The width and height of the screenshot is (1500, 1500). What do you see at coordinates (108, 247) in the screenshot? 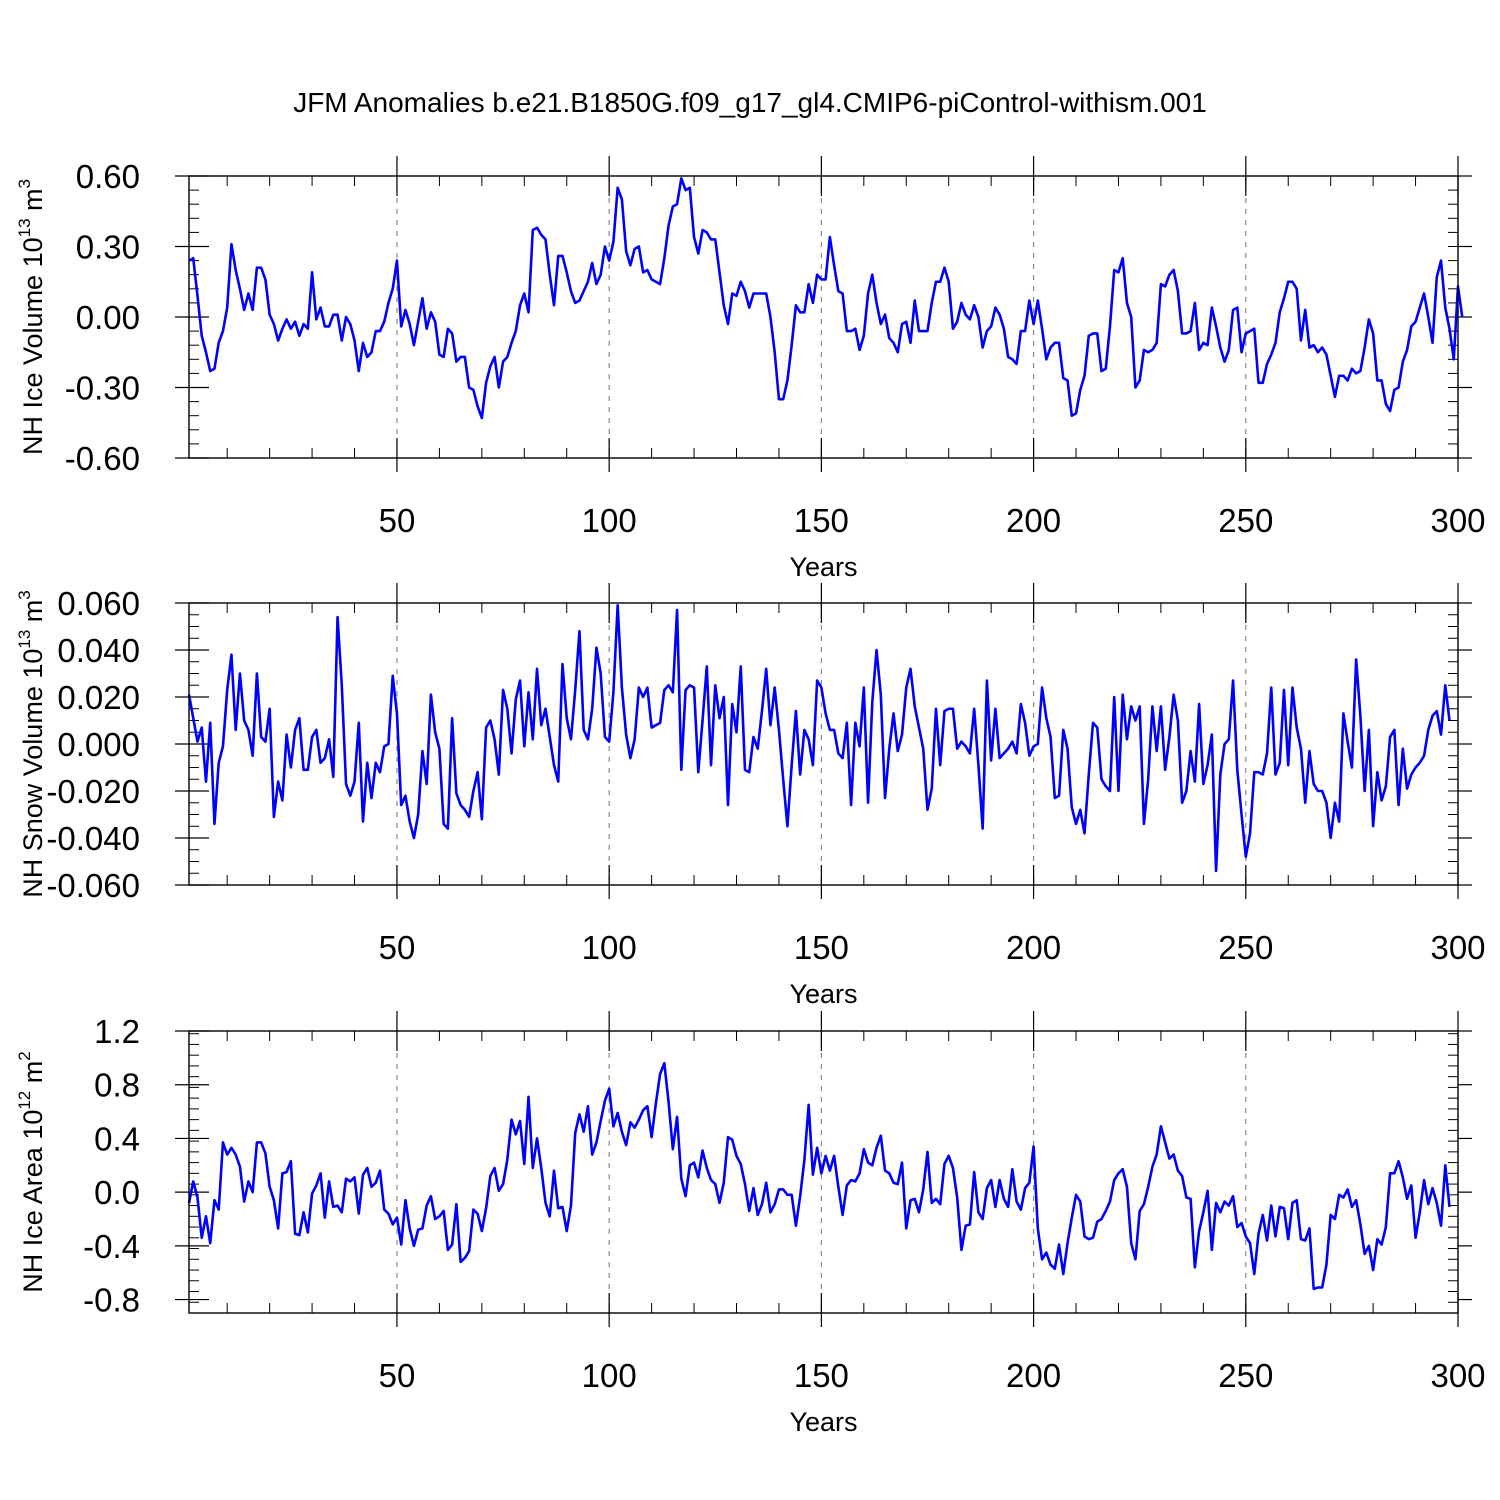
I see `y-tick-label: 0.30` at bounding box center [108, 247].